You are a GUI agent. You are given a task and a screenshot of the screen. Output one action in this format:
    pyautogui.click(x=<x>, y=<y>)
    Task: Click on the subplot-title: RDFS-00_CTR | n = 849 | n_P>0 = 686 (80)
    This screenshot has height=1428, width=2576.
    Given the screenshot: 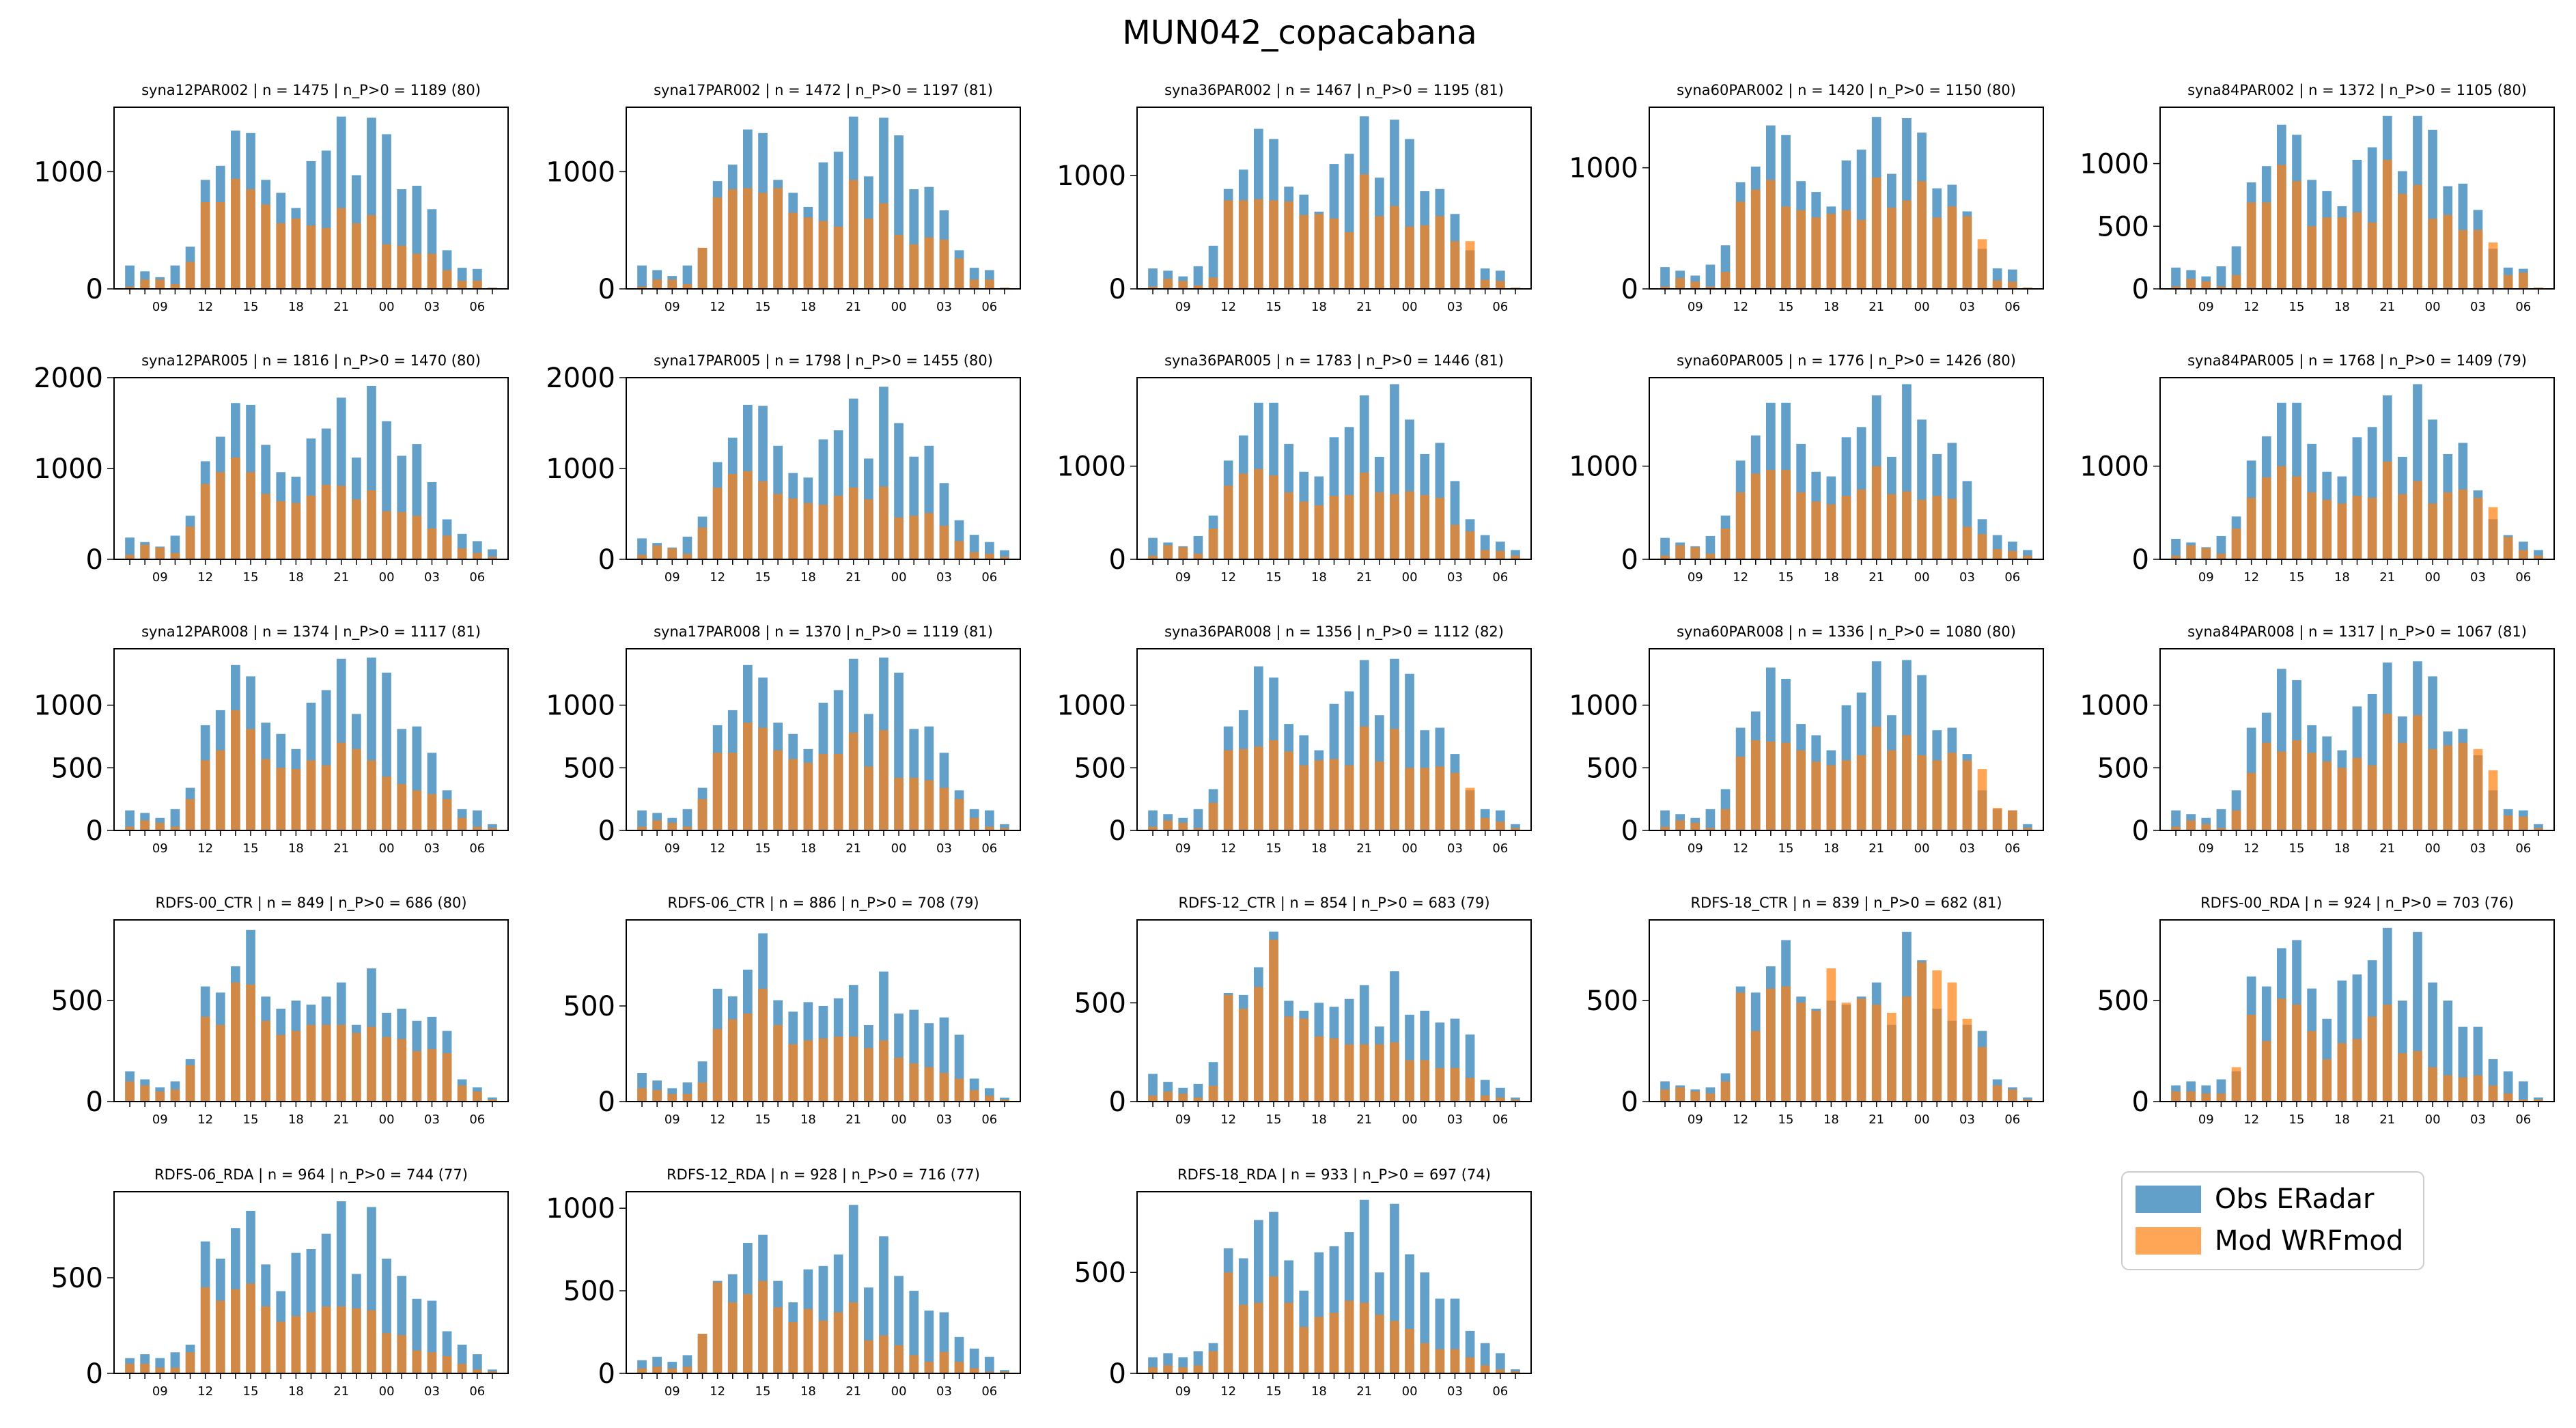 What is the action you would take?
    pyautogui.click(x=310, y=903)
    